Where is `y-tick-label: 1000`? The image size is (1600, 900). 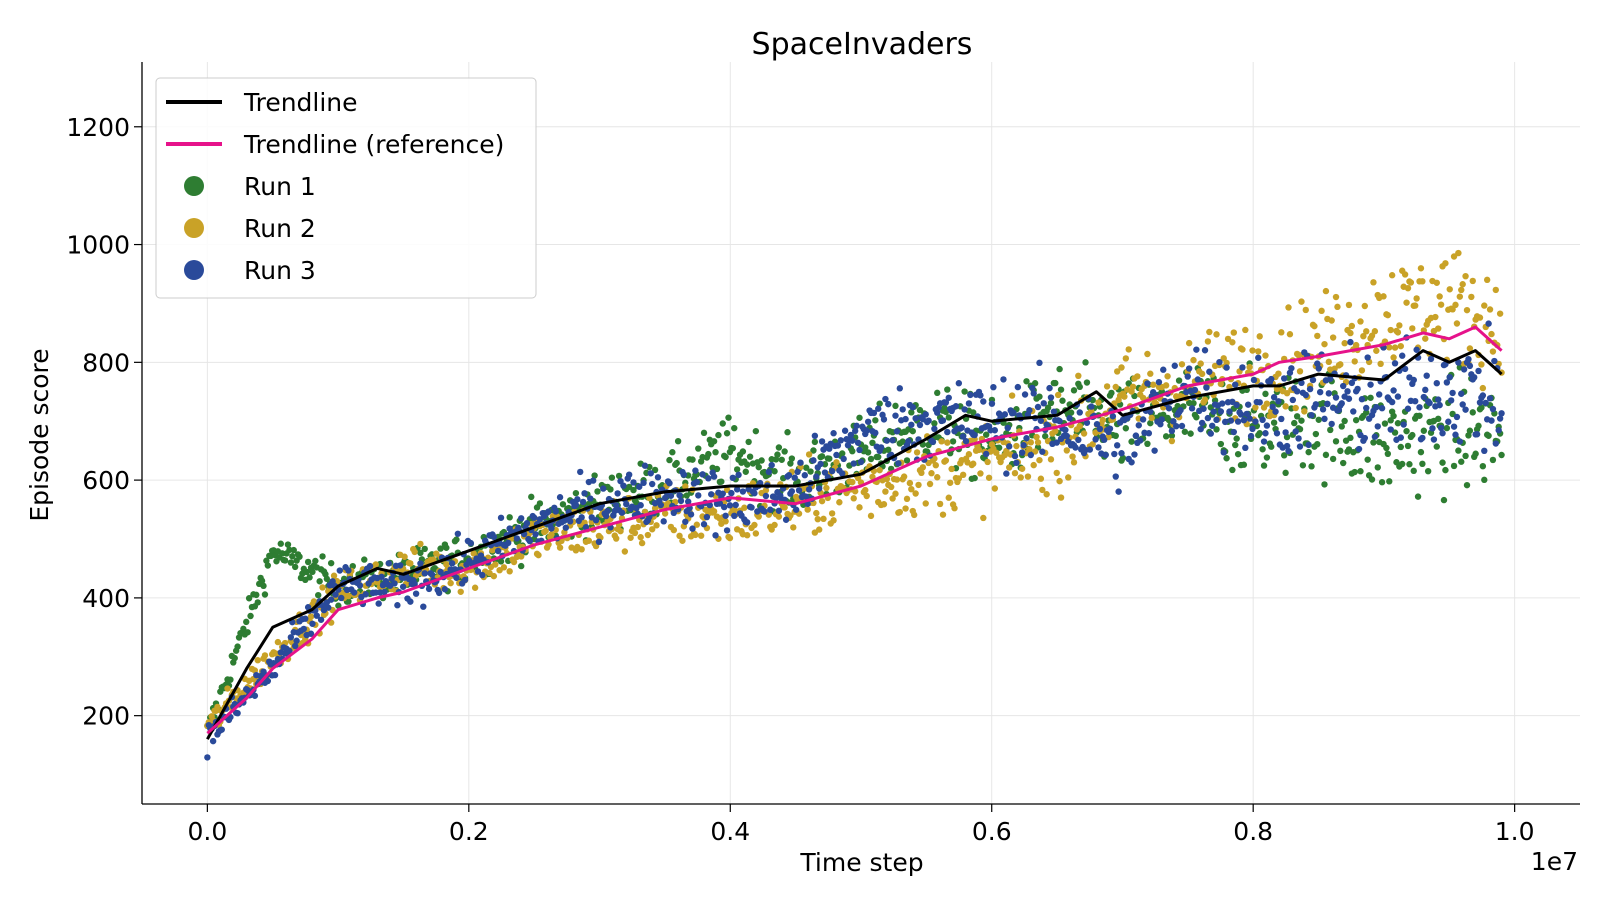
y-tick-label: 1000 is located at coordinates (98, 245).